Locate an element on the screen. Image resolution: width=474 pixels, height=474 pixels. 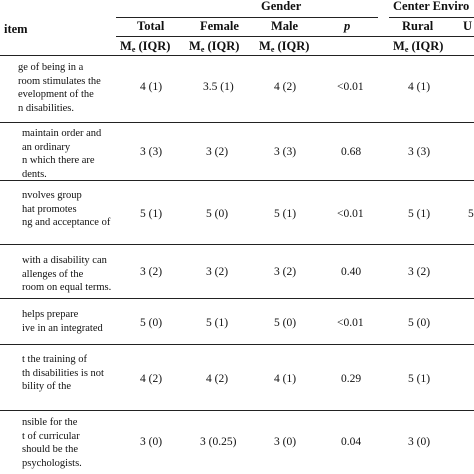
cell-p: 0.40 is located at coordinates (351, 272).